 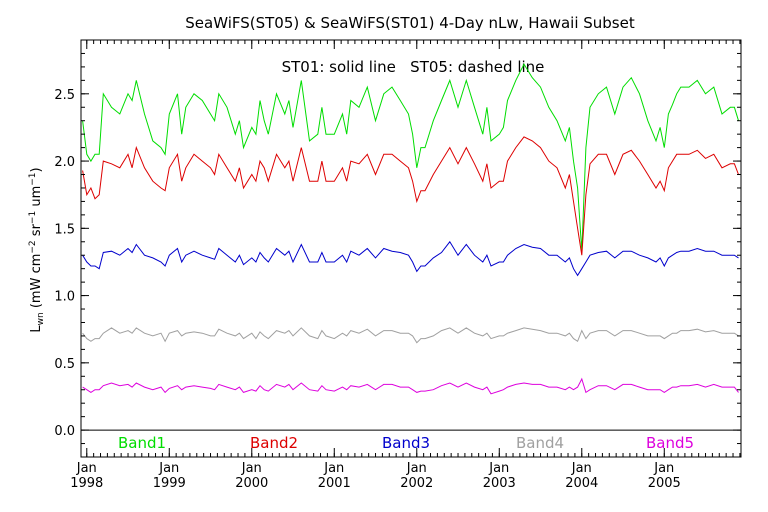 I want to click on x-tick-label-year: 1998, so click(x=86, y=483).